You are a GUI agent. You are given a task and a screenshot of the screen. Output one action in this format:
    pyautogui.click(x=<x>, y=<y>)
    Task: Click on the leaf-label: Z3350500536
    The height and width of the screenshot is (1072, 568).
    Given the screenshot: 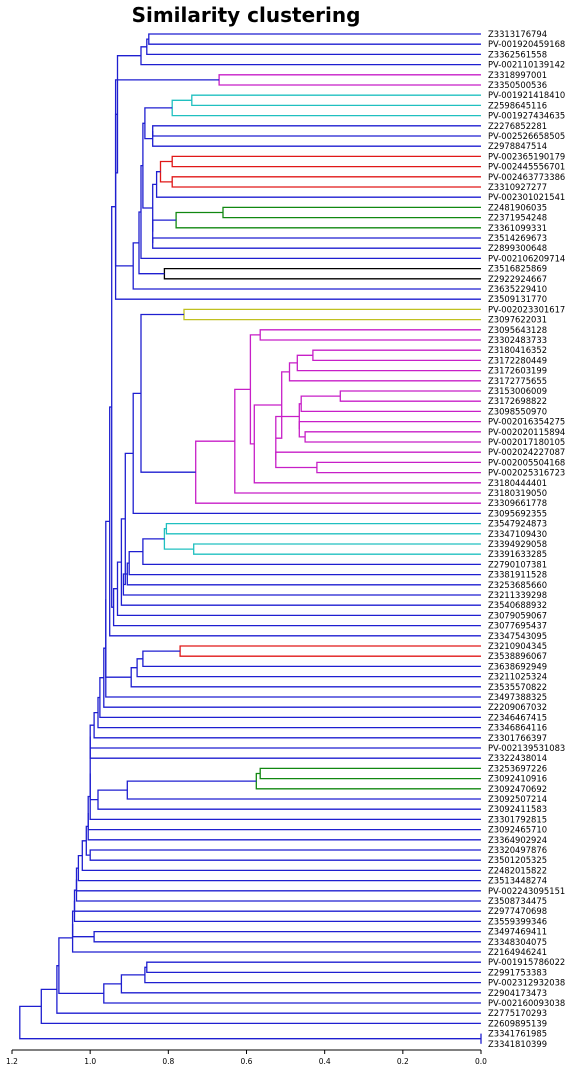 What is the action you would take?
    pyautogui.click(x=517, y=85)
    